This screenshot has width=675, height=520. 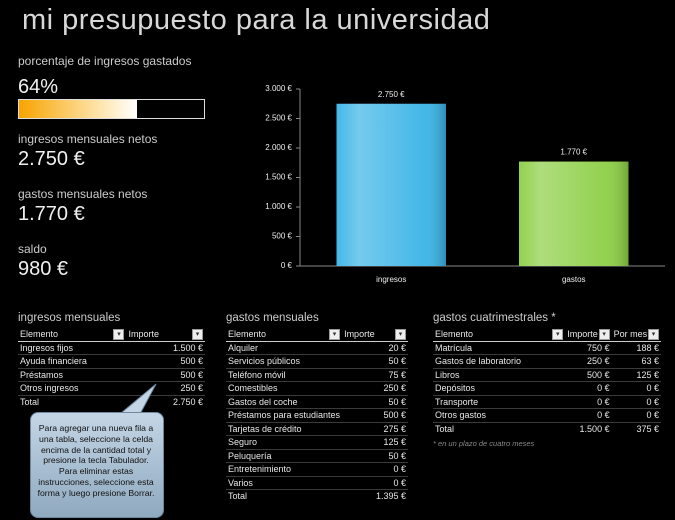 What do you see at coordinates (391, 94) in the screenshot?
I see `data-label: 2.750 €` at bounding box center [391, 94].